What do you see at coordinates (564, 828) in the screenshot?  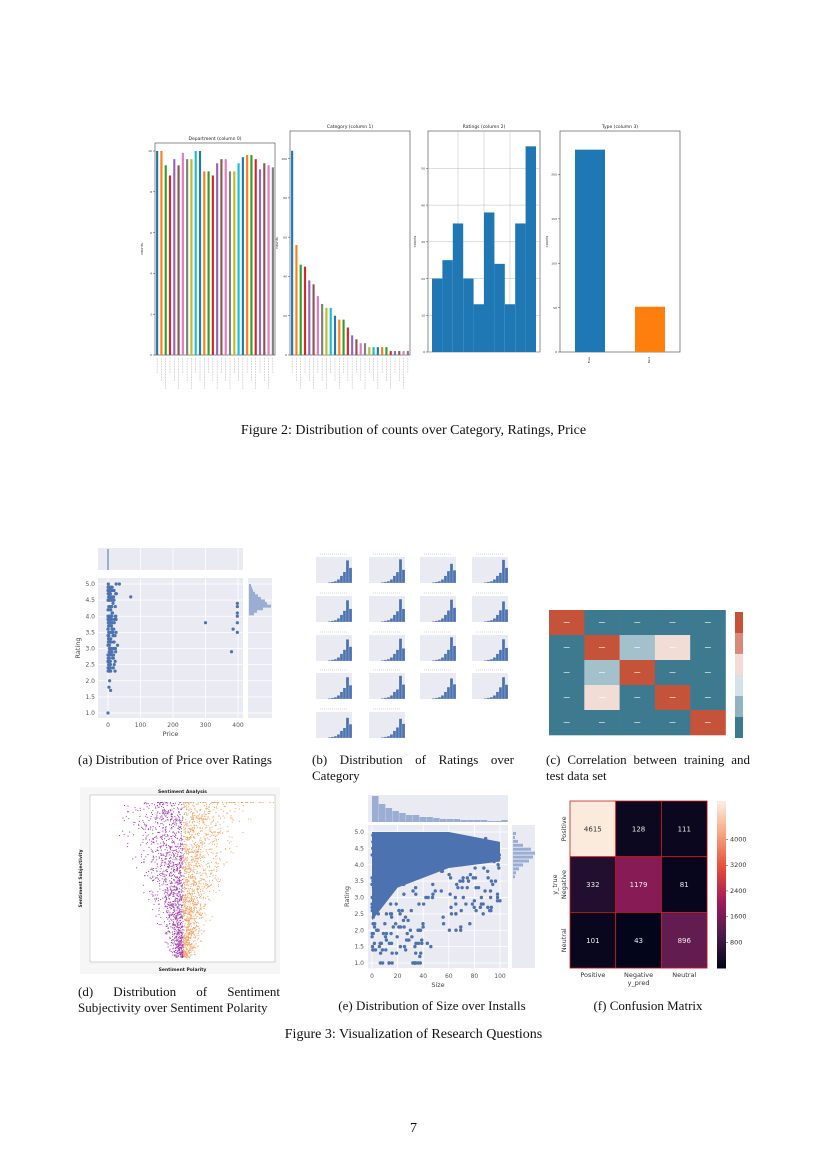 I see `y-tick-label: Positive` at bounding box center [564, 828].